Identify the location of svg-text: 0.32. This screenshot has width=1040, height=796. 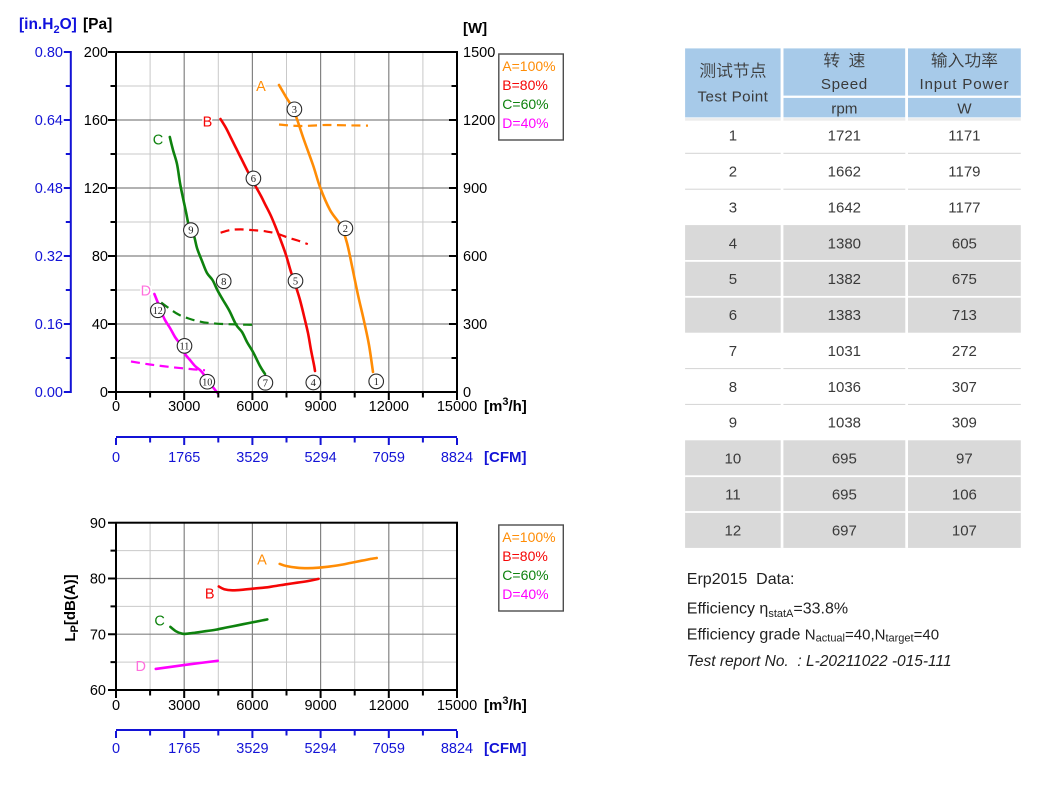
(49, 257).